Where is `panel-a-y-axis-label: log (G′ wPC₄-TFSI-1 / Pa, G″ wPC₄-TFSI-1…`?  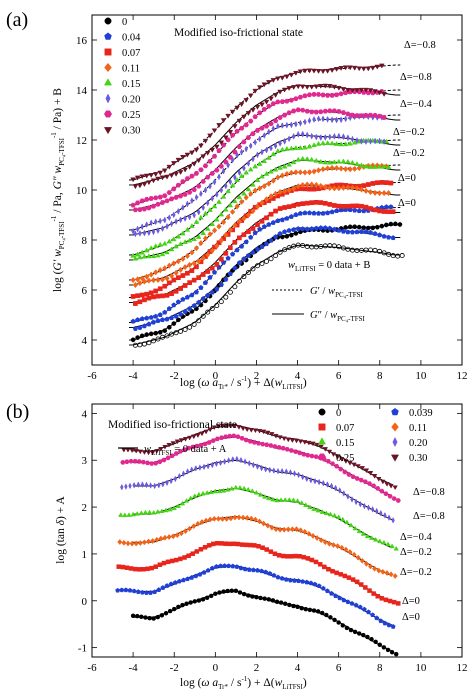 panel-a-y-axis-label: log (G′ wPC₄-TFSI-1 / Pa, G″ wPC₄-TFSI-1… is located at coordinates (58, 190).